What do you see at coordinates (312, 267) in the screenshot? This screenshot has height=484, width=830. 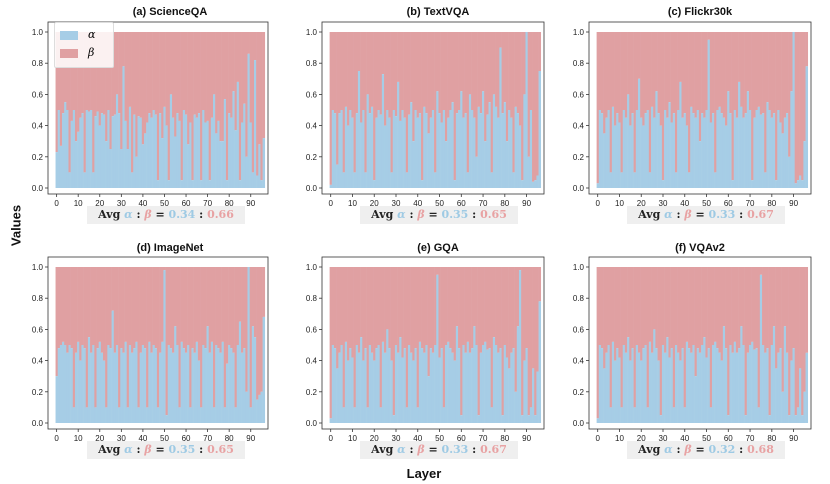 I see `y-tick-label: 1.0` at bounding box center [312, 267].